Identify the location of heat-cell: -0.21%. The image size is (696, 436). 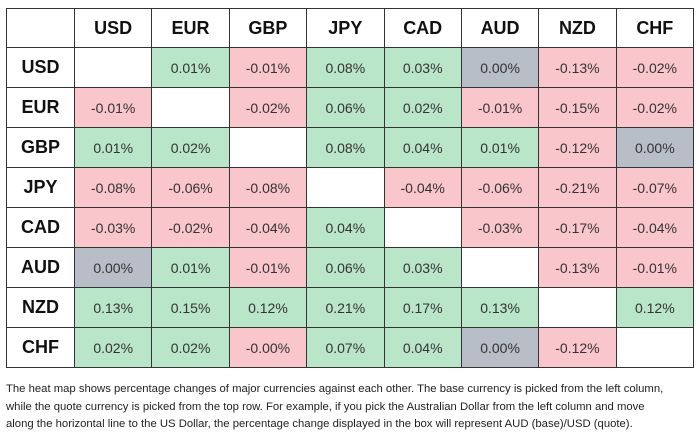
(577, 187).